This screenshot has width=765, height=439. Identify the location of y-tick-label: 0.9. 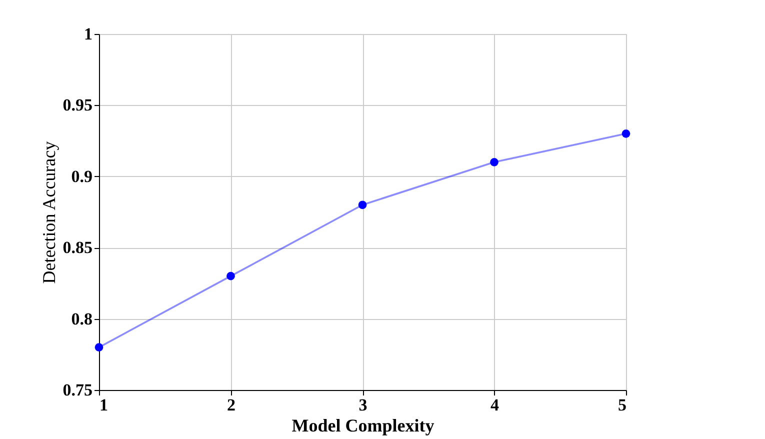
(81, 176).